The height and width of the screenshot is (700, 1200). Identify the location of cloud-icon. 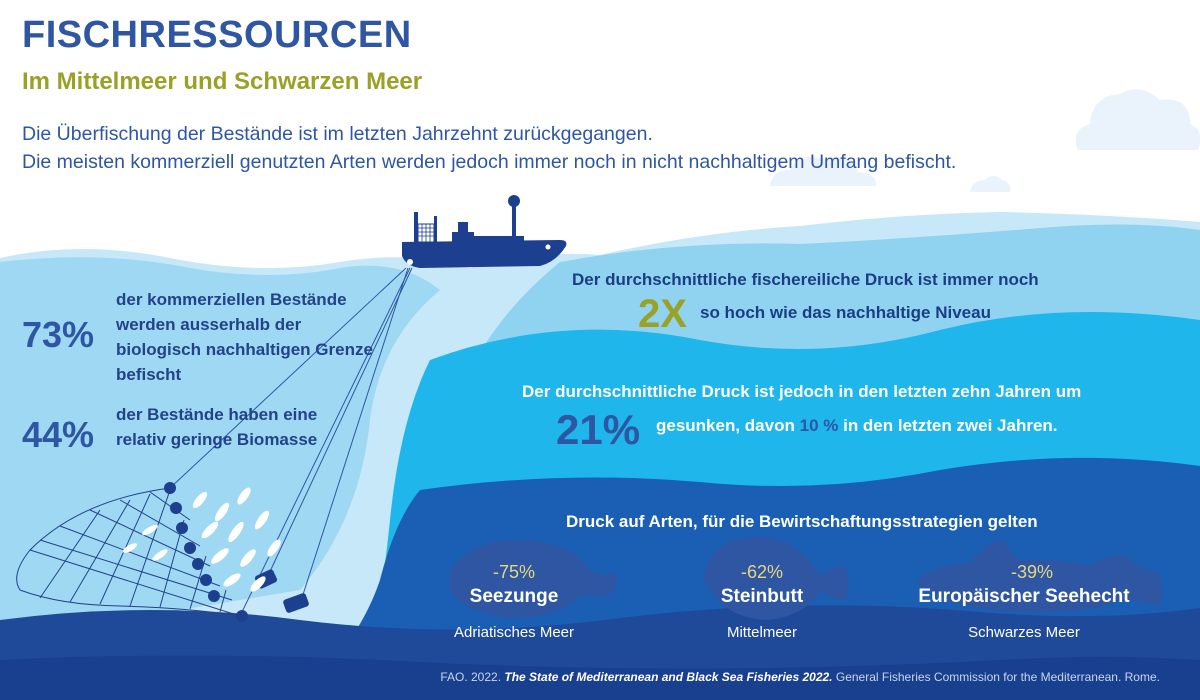
(985, 140).